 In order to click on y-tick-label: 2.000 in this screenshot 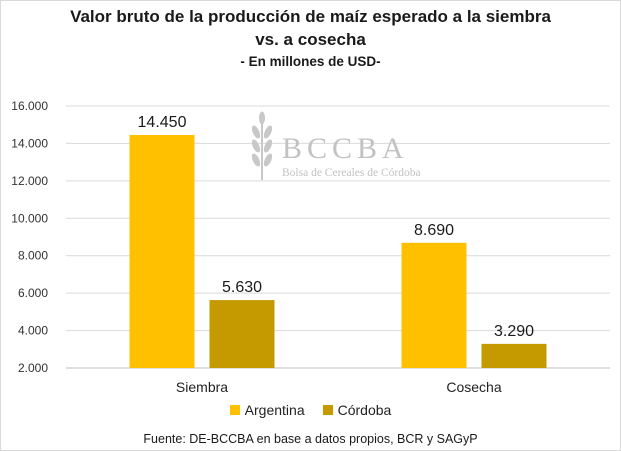, I will do `click(33, 368)`.